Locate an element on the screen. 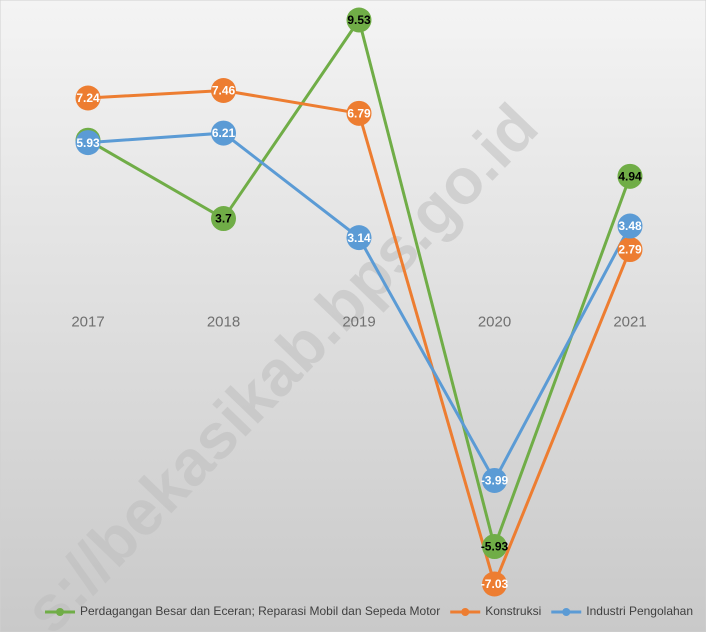 This screenshot has width=706, height=632. data-label: 7.24 is located at coordinates (88, 98).